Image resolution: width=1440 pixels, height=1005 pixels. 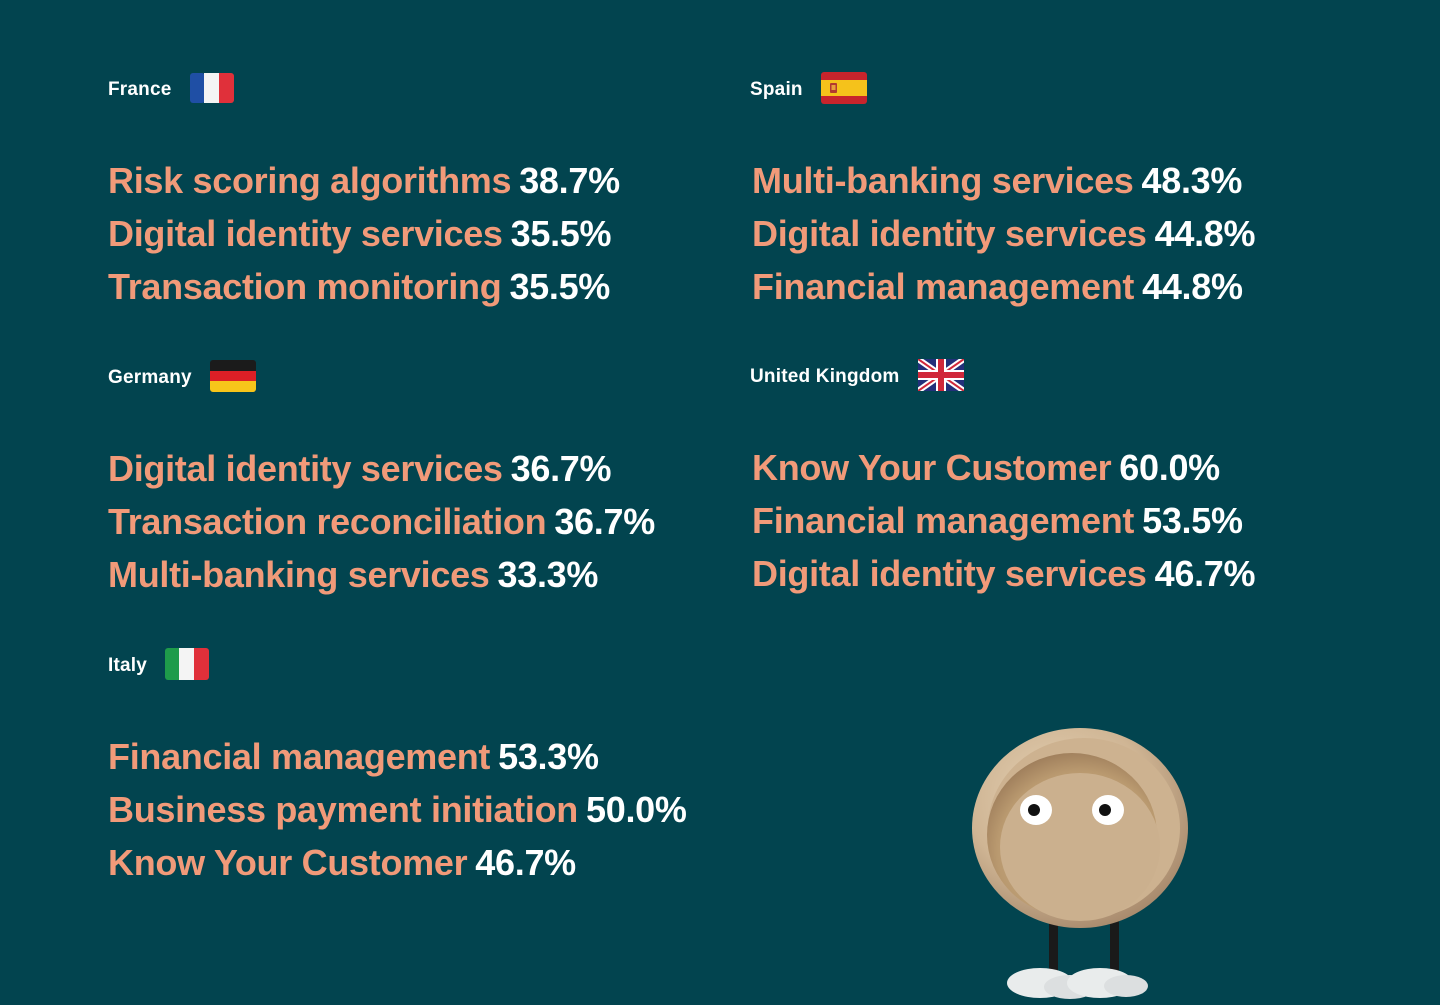 I want to click on spain-flag-icon, so click(x=843, y=90).